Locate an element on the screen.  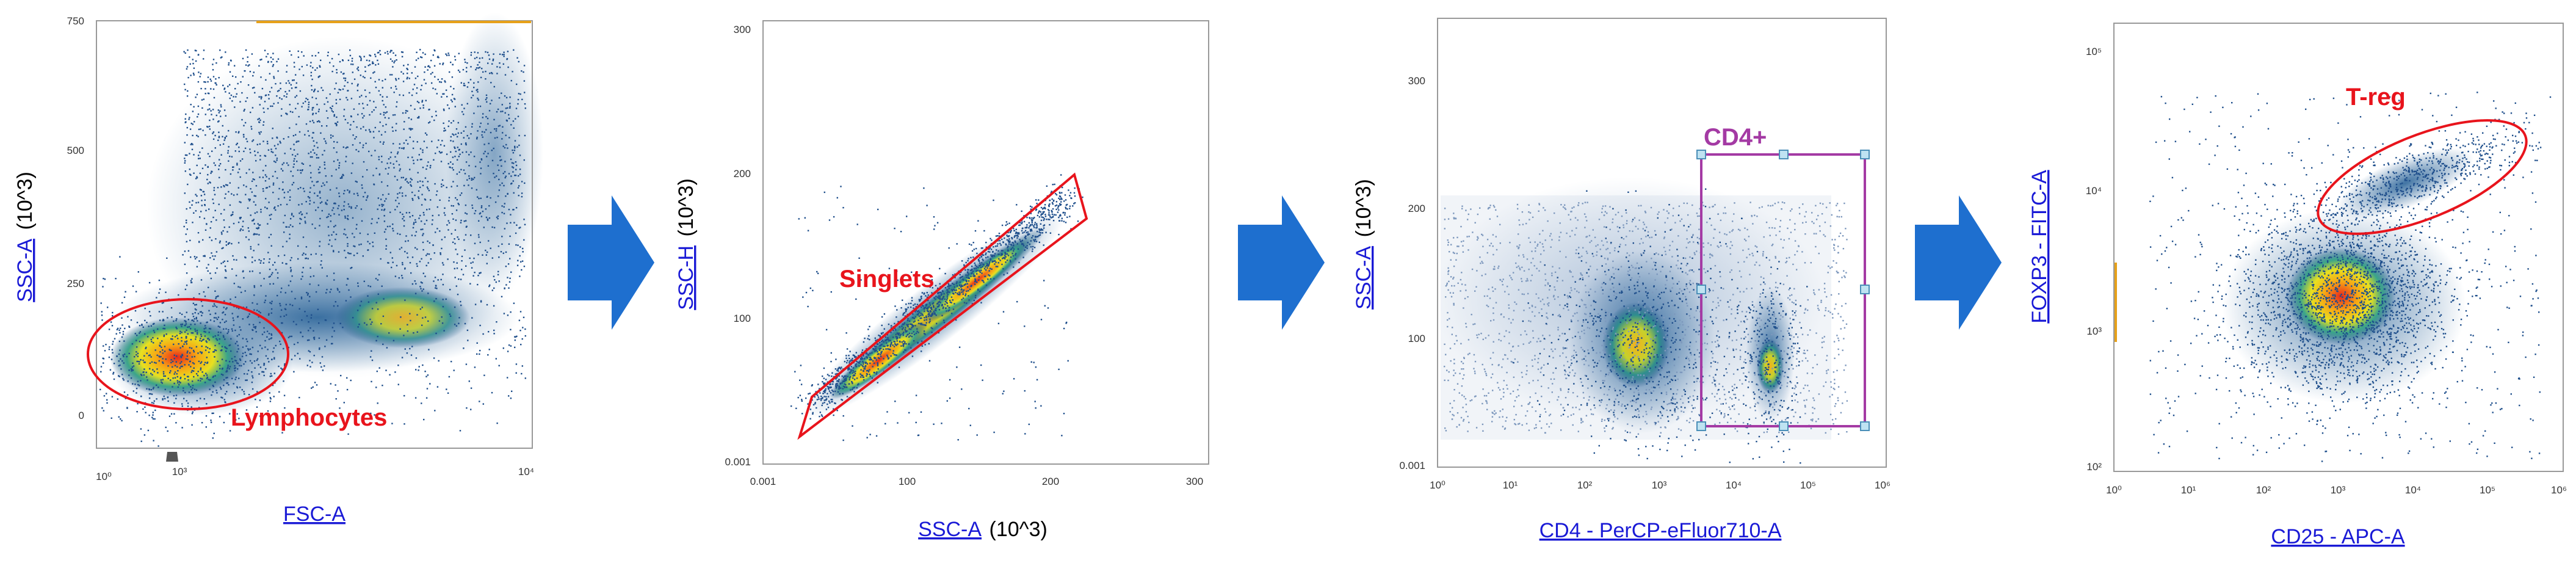
x-tick-200: 200 is located at coordinates (1050, 482).